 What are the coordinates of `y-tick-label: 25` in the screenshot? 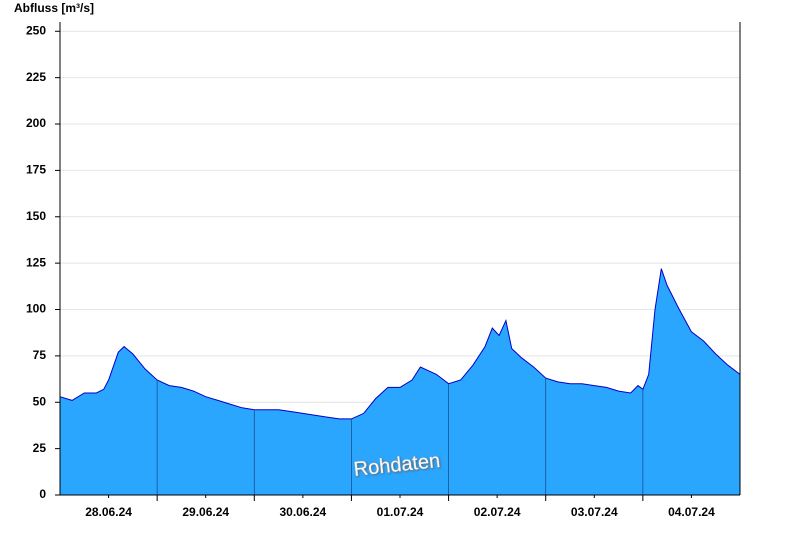 It's located at (40, 448).